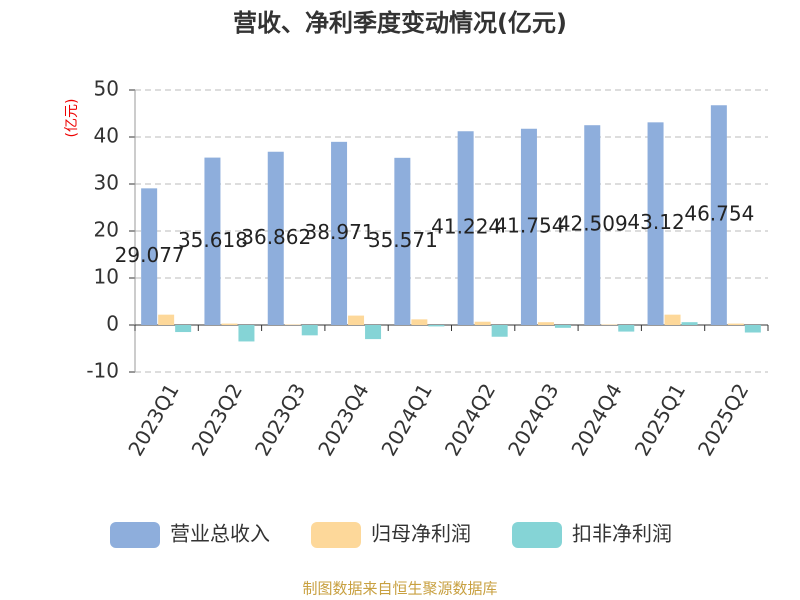 The image size is (800, 600). I want to click on x-tick-label: 2025Q2, so click(723, 419).